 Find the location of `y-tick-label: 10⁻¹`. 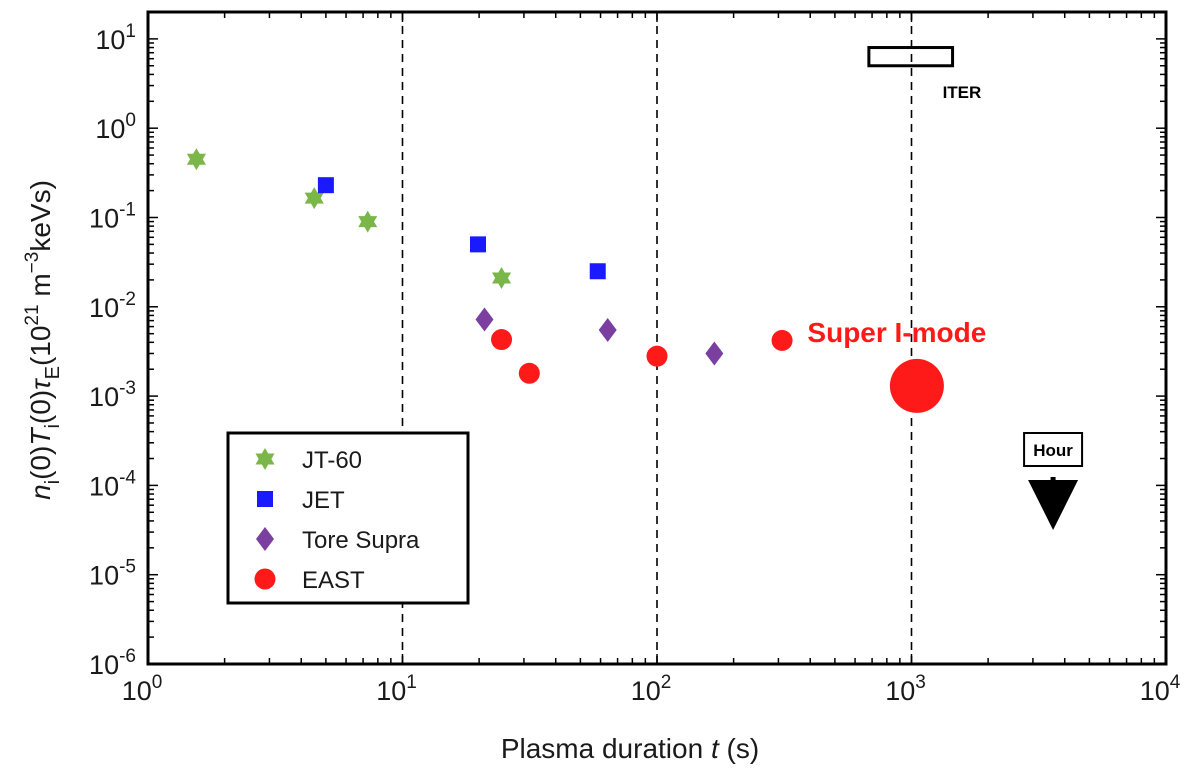

y-tick-label: 10⁻¹ is located at coordinates (112, 216).